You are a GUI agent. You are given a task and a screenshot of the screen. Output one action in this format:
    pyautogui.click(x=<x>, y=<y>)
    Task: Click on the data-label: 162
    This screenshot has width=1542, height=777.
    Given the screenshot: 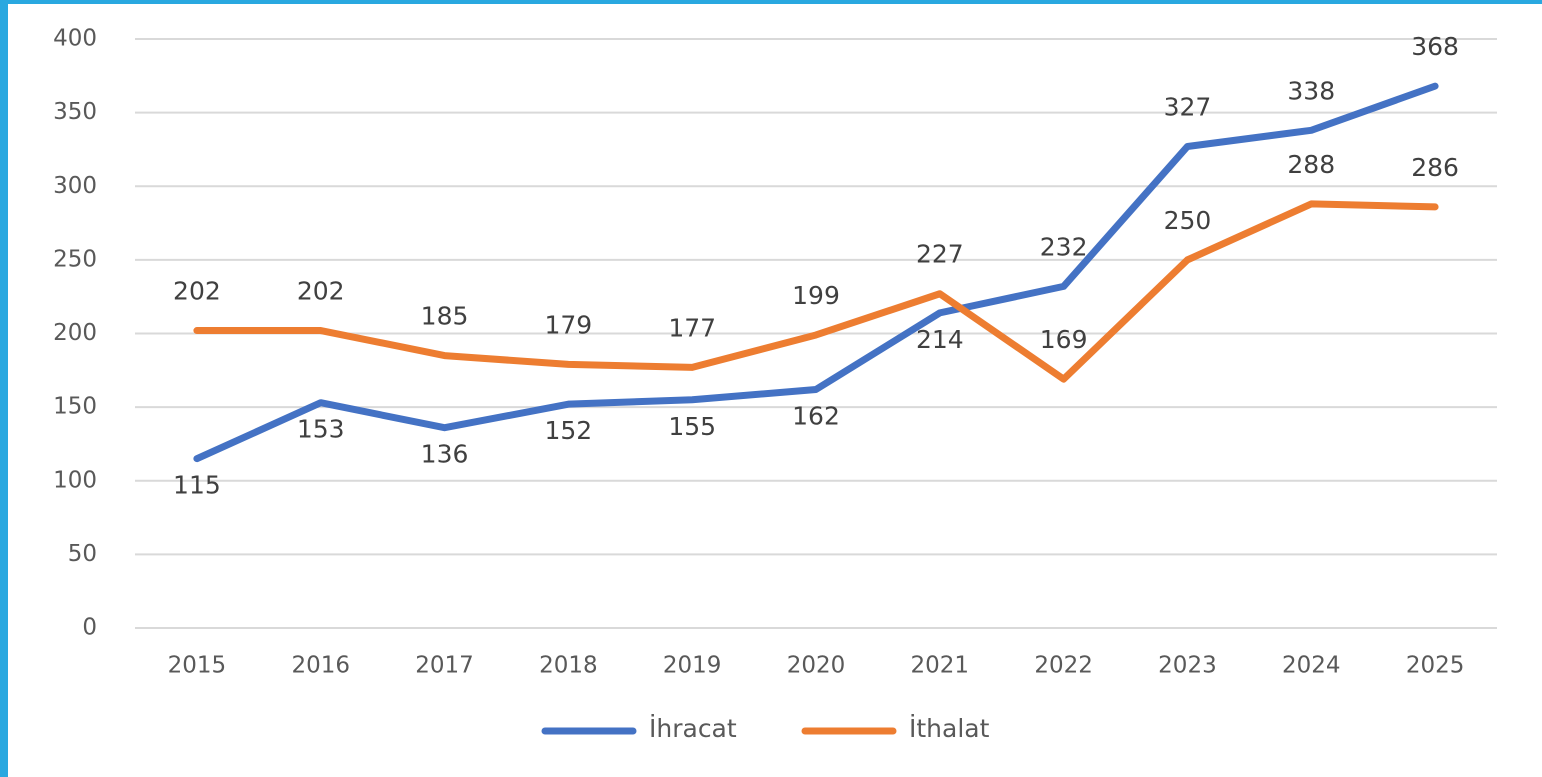 What is the action you would take?
    pyautogui.click(x=816, y=415)
    